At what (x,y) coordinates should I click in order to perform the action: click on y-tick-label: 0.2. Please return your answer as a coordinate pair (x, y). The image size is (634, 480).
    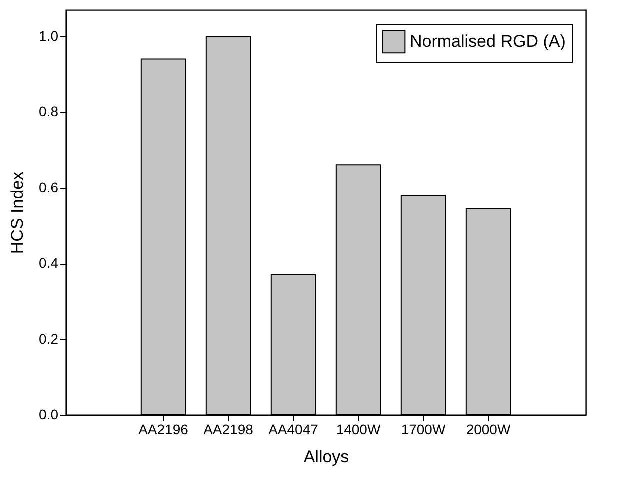
    Looking at the image, I should click on (49, 338).